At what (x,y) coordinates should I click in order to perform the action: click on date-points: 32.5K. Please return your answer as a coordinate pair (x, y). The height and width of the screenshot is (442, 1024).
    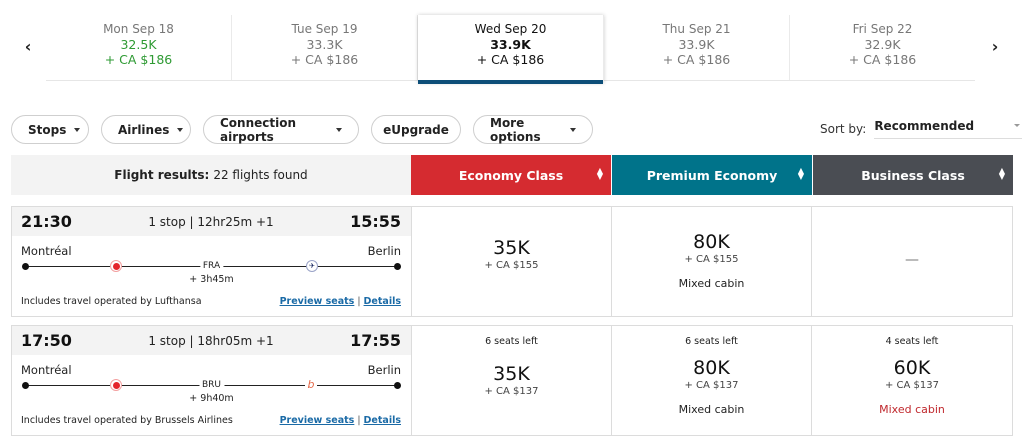
    Looking at the image, I should click on (138, 44).